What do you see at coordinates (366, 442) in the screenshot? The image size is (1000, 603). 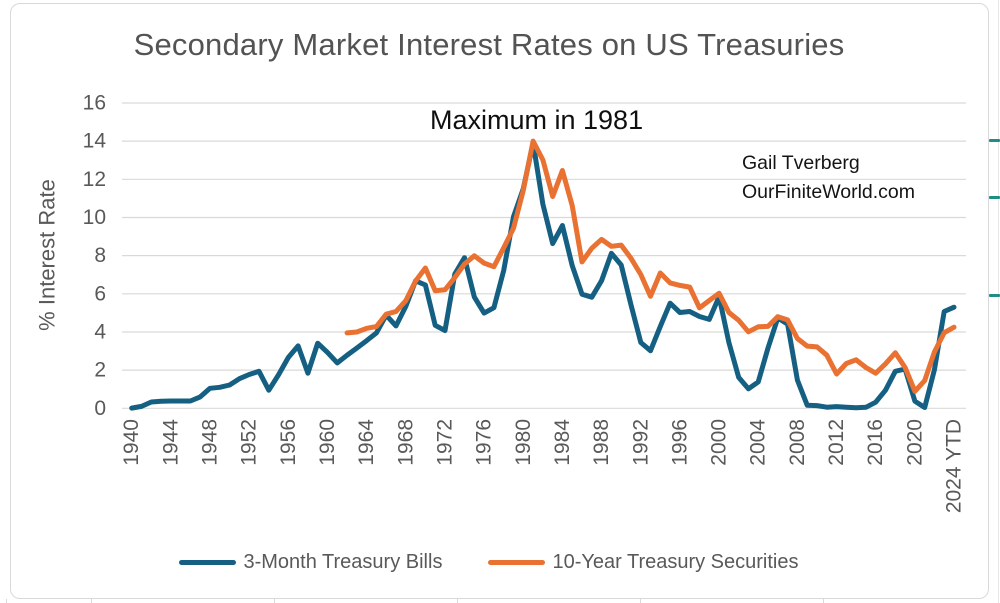 I see `x-tick-label: 1964` at bounding box center [366, 442].